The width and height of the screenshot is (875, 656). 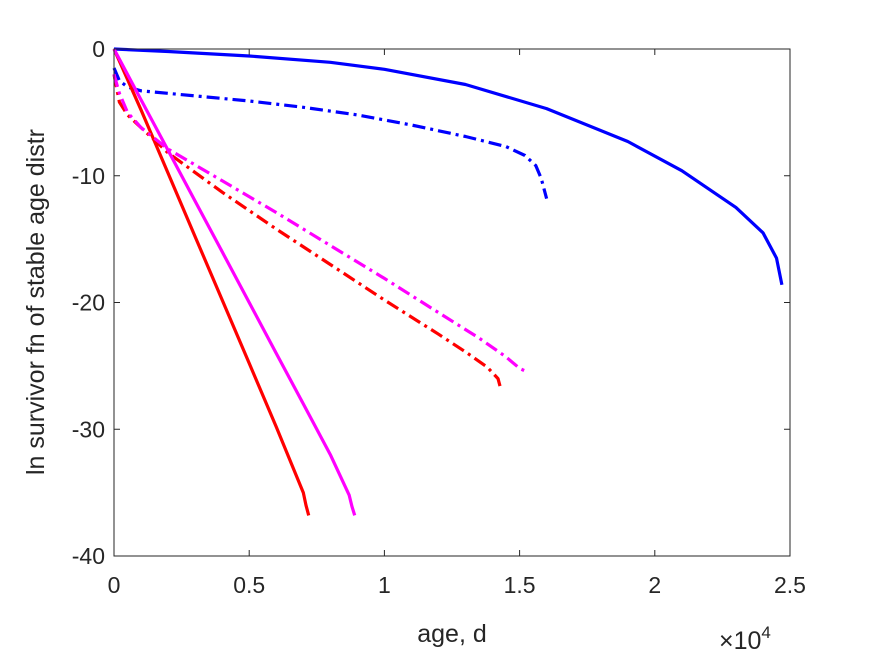 I want to click on y-tick-label: -20, so click(x=88, y=303).